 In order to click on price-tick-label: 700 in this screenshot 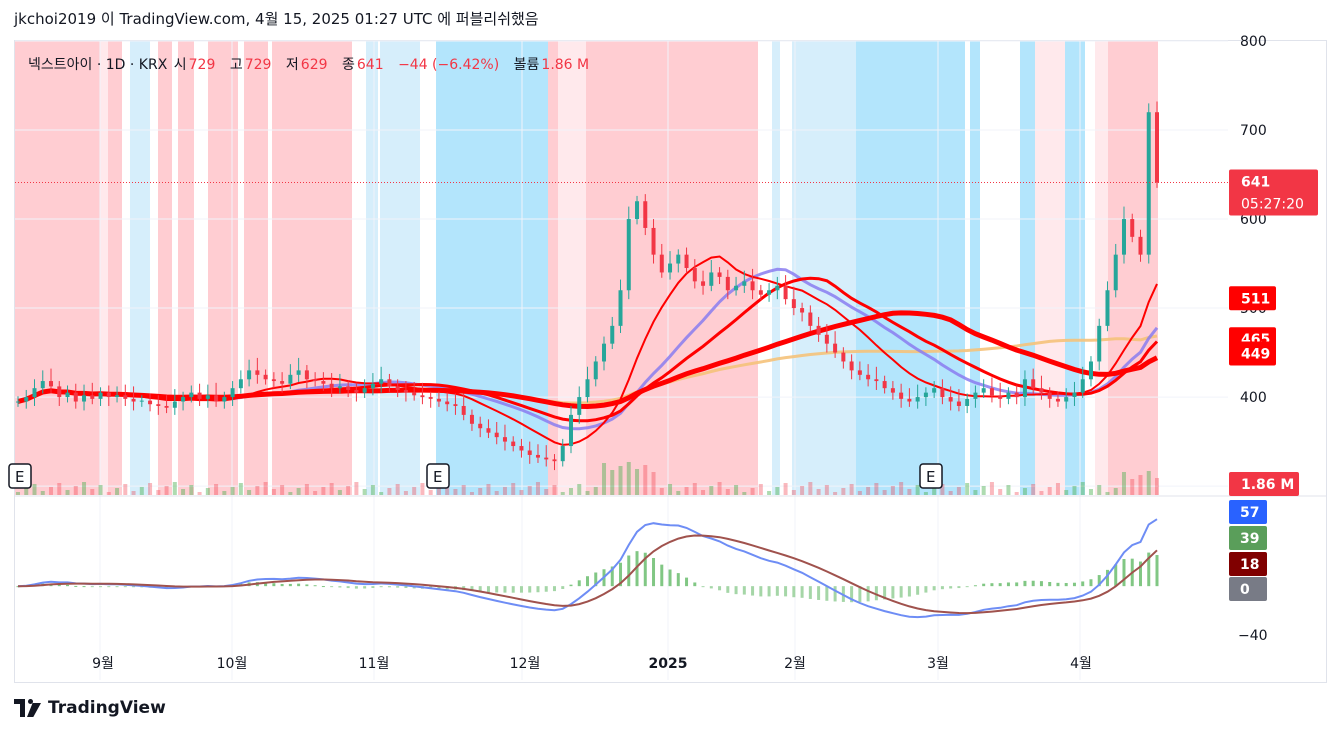, I will do `click(1253, 131)`.